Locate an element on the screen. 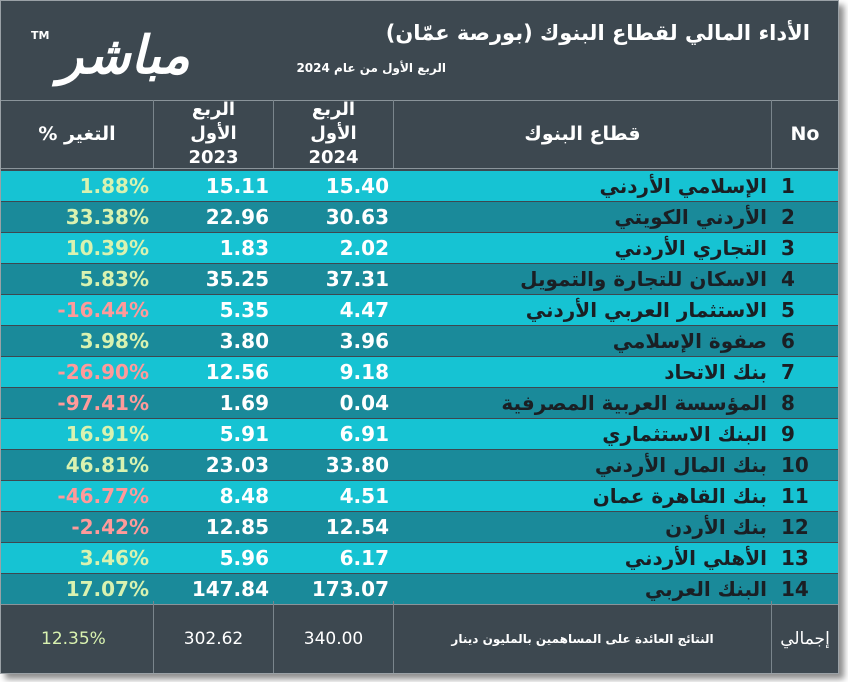  row-change: 1.88% is located at coordinates (114, 186).